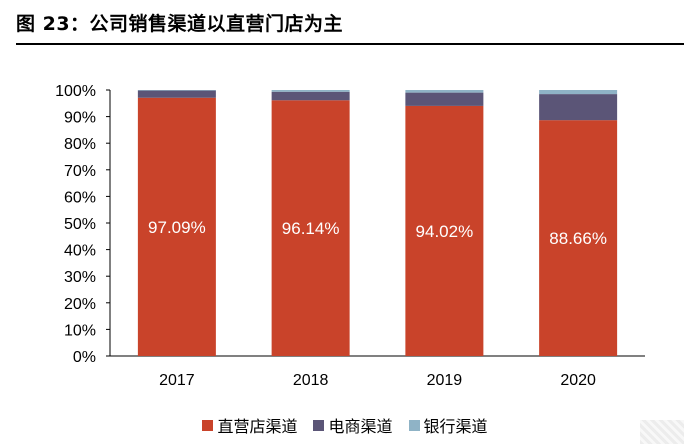 Image resolution: width=690 pixels, height=447 pixels. What do you see at coordinates (180, 24) in the screenshot?
I see `figure-title: 图 23：公司销售渠道以直营门店为主` at bounding box center [180, 24].